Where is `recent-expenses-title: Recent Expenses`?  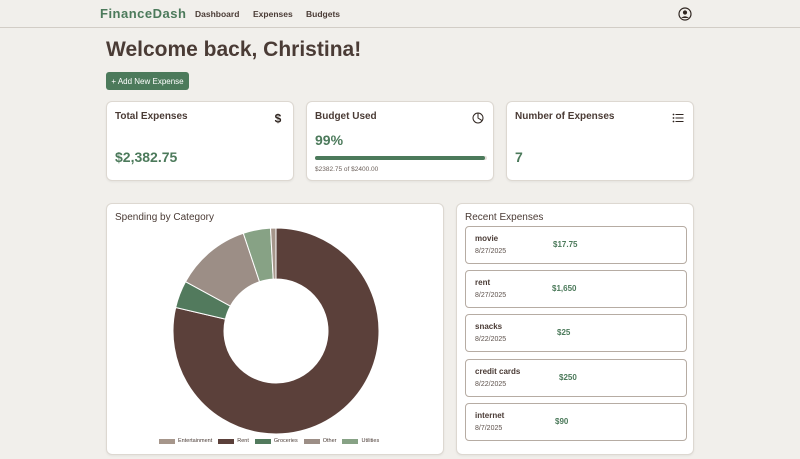 recent-expenses-title: Recent Expenses is located at coordinates (504, 217).